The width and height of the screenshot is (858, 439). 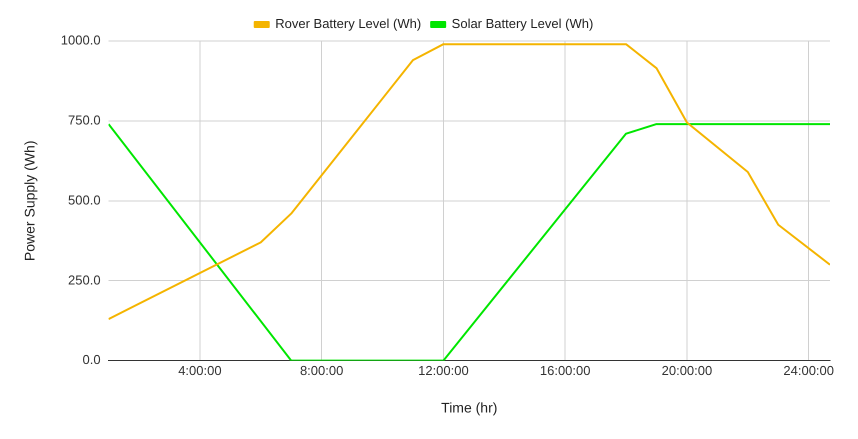 I want to click on legend-label: Rover Battery Level (Wh), so click(x=348, y=24).